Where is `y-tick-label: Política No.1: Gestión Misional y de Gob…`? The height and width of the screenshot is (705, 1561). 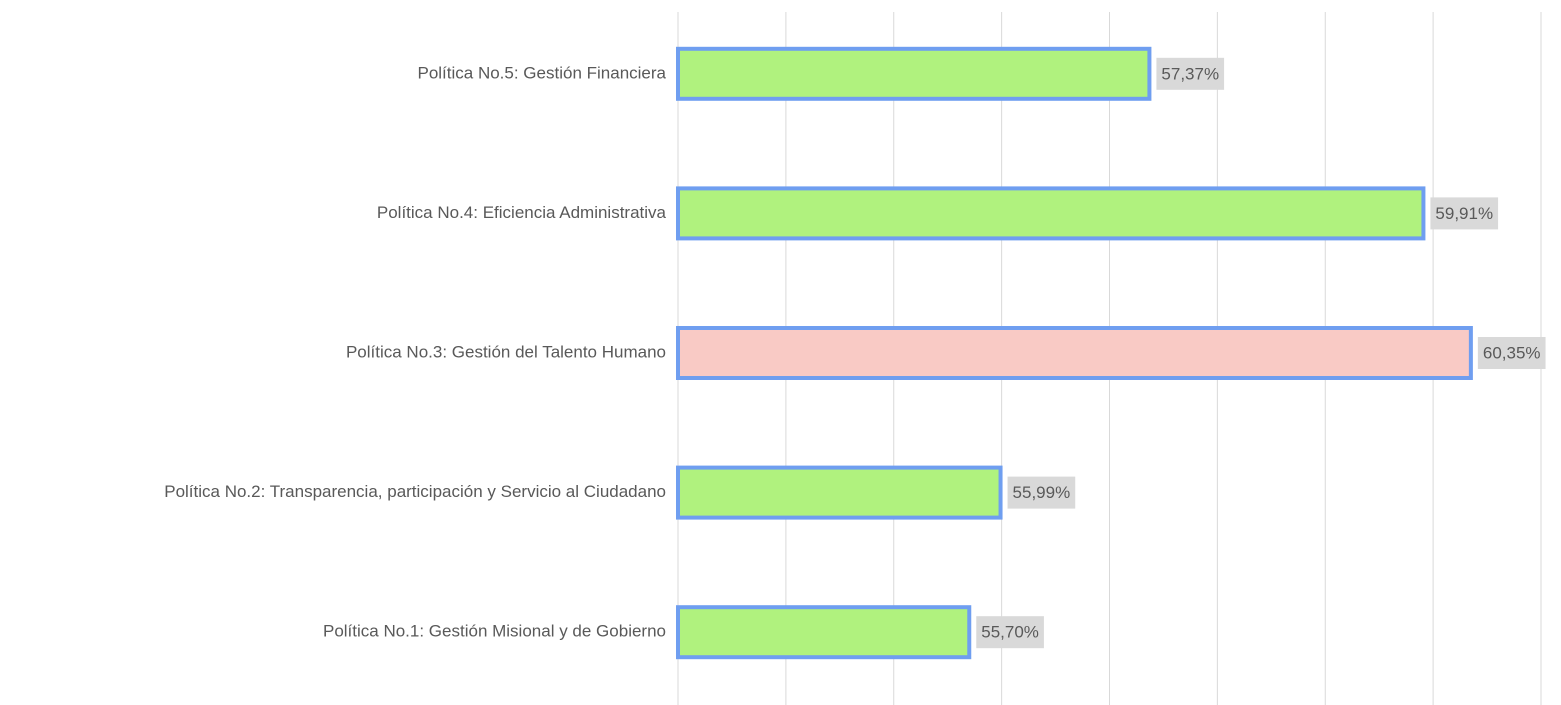
y-tick-label: Política No.1: Gestión Misional y de Gob… is located at coordinates (494, 631).